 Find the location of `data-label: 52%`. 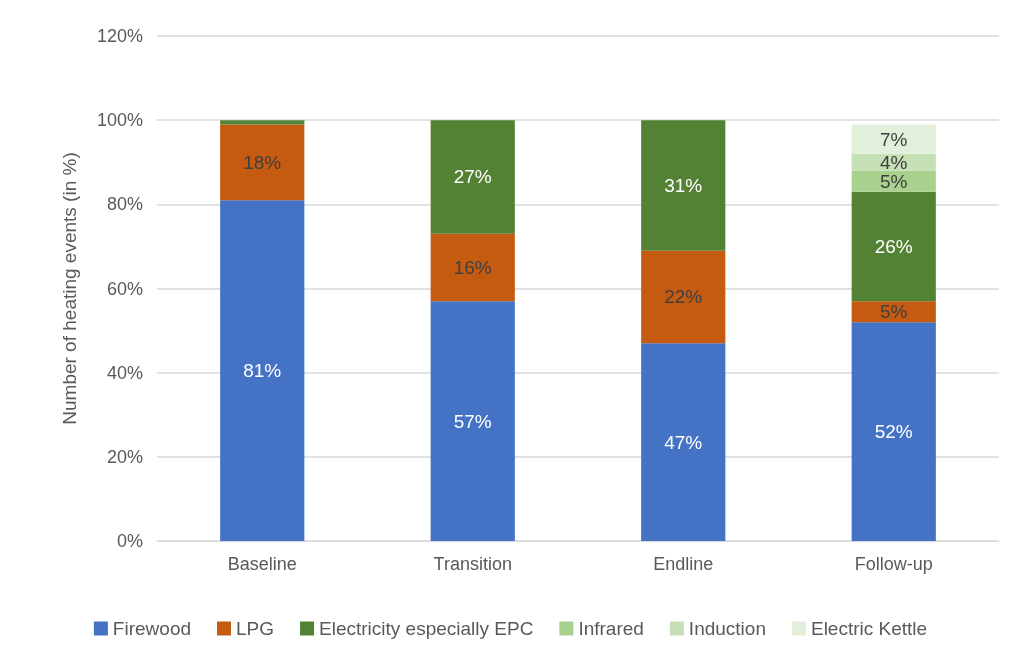

data-label: 52% is located at coordinates (893, 432).